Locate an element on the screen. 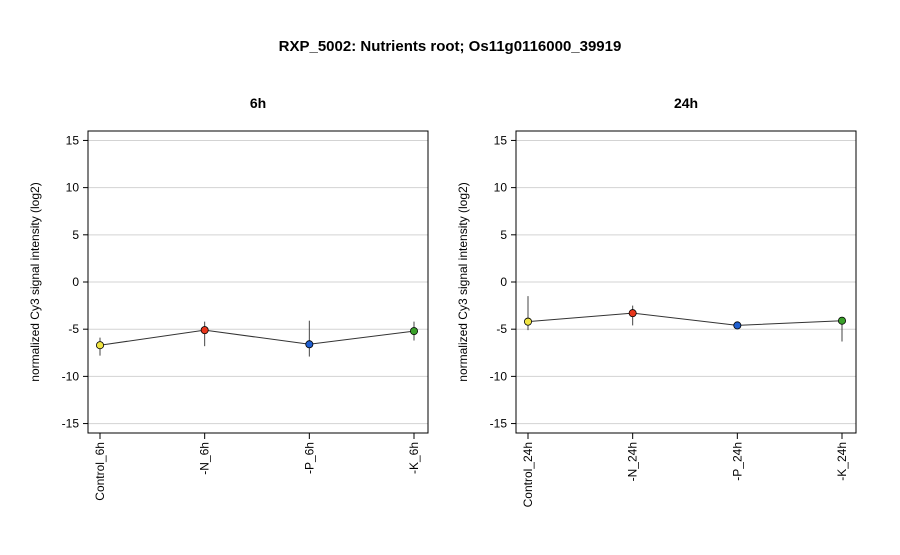  x-tick-label: Control_6h is located at coordinates (100, 471).